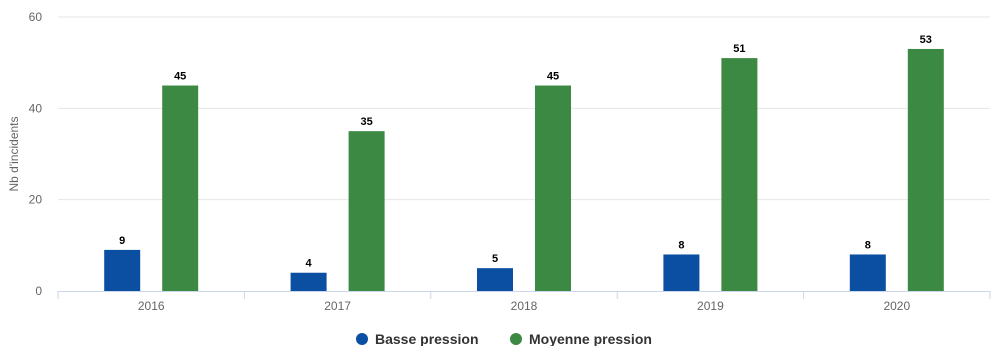  I want to click on x-tick-label: 2019, so click(710, 306).